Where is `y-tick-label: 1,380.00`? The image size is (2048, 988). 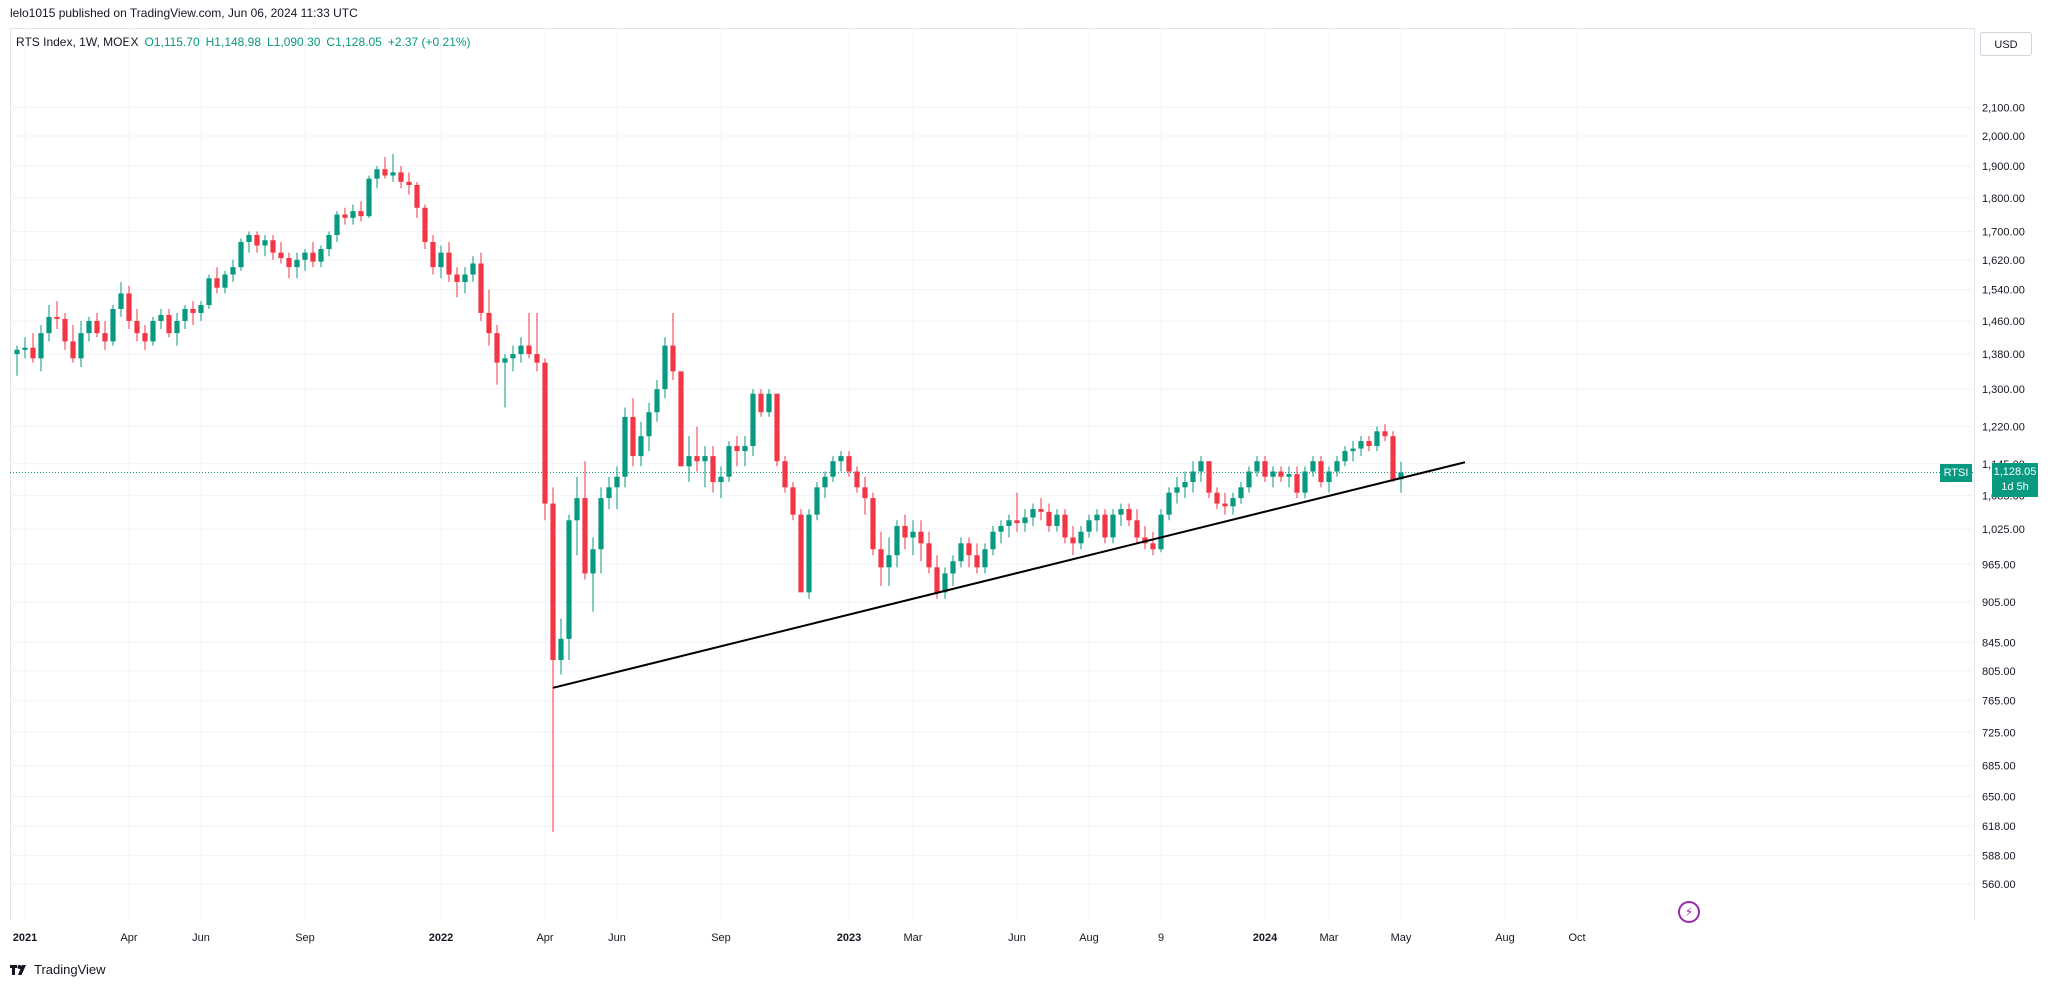 y-tick-label: 1,380.00 is located at coordinates (2003, 355).